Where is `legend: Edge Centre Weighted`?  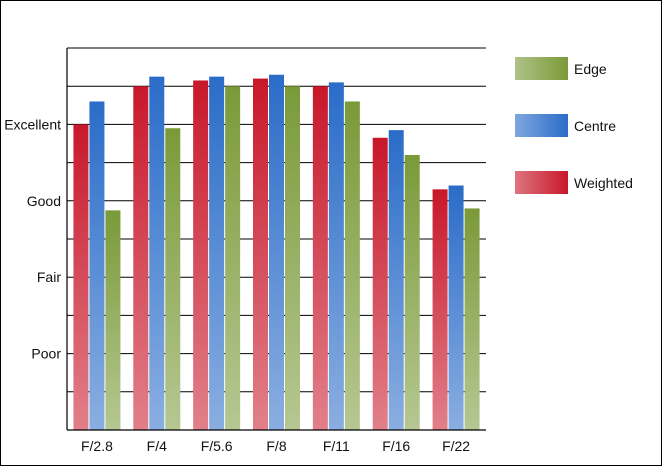 legend: Edge Centre Weighted is located at coordinates (574, 125).